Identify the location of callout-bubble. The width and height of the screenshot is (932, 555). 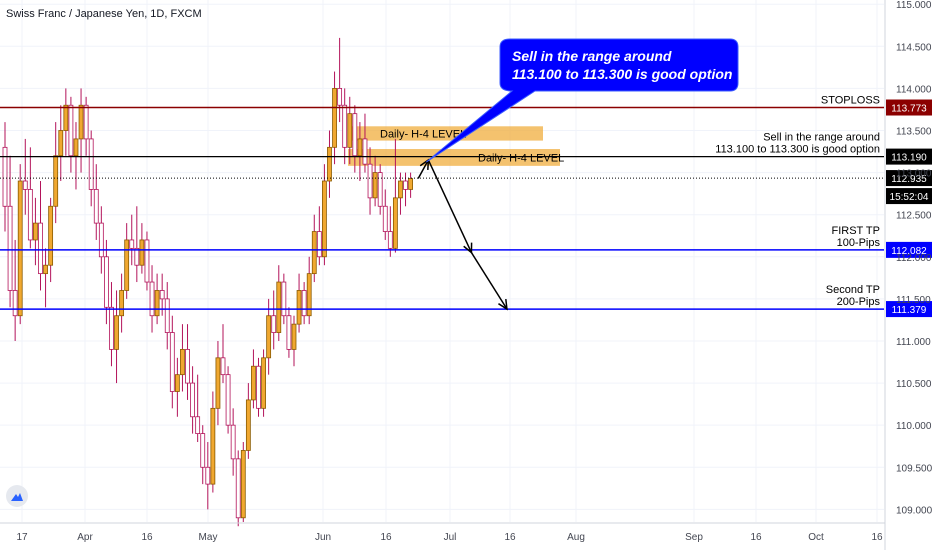
(582, 100).